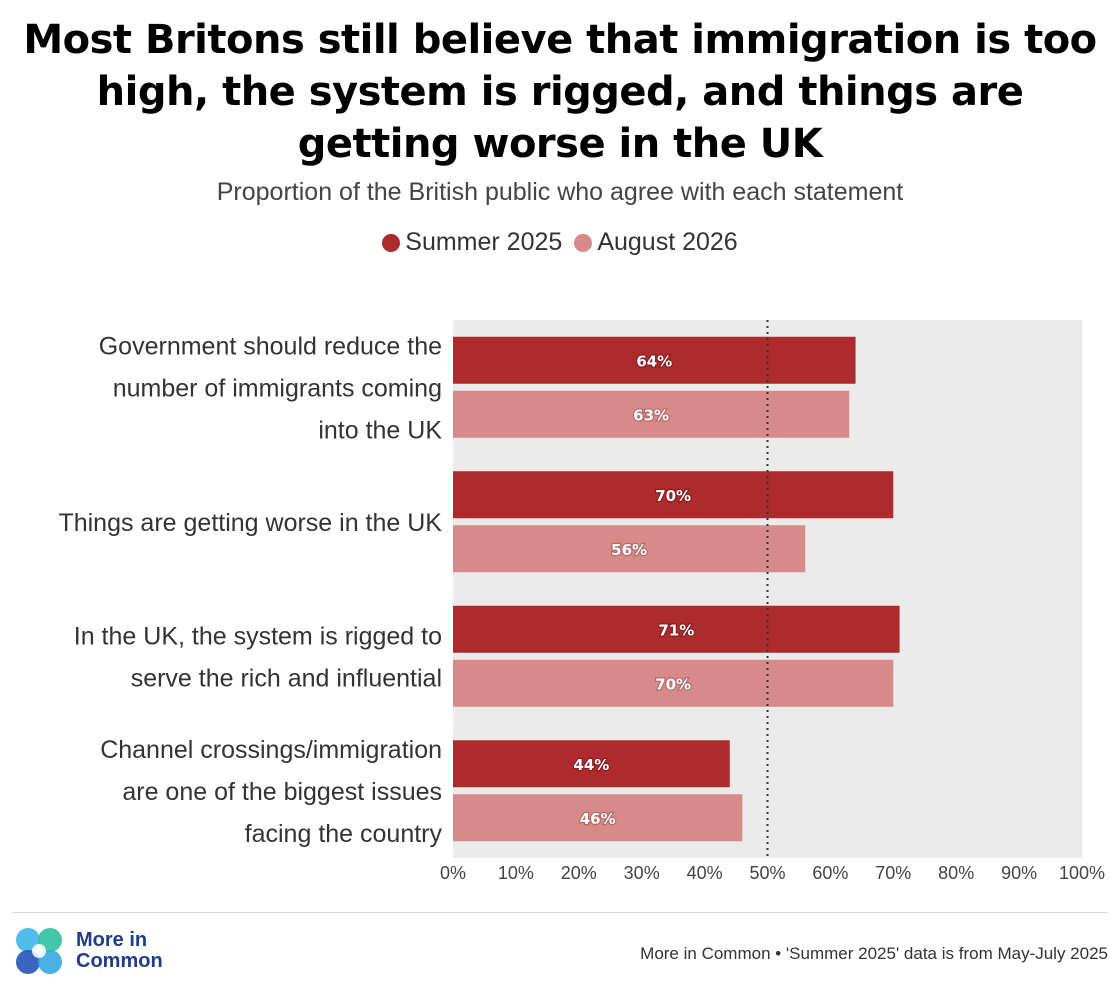 This screenshot has height=995, width=1120. I want to click on more-in-common-logo: More in Common, so click(88, 951).